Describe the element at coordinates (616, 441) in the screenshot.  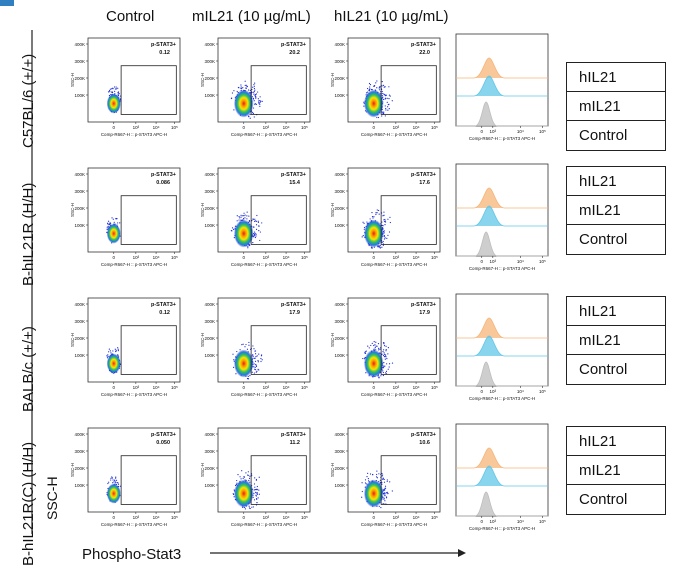
I see `legend-item-hil21: hIL21` at that location.